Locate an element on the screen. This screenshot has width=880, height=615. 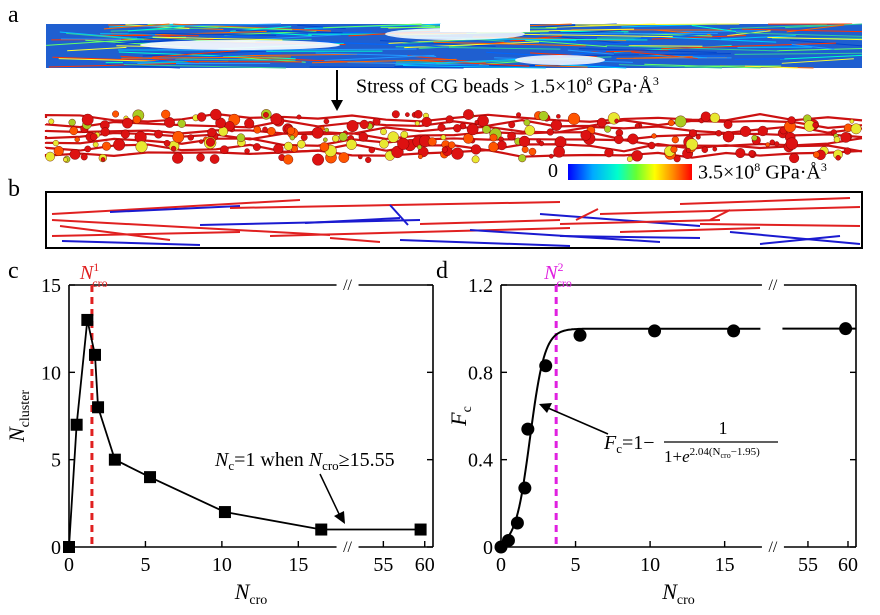
fit-numerator: 1 is located at coordinates (723, 428).